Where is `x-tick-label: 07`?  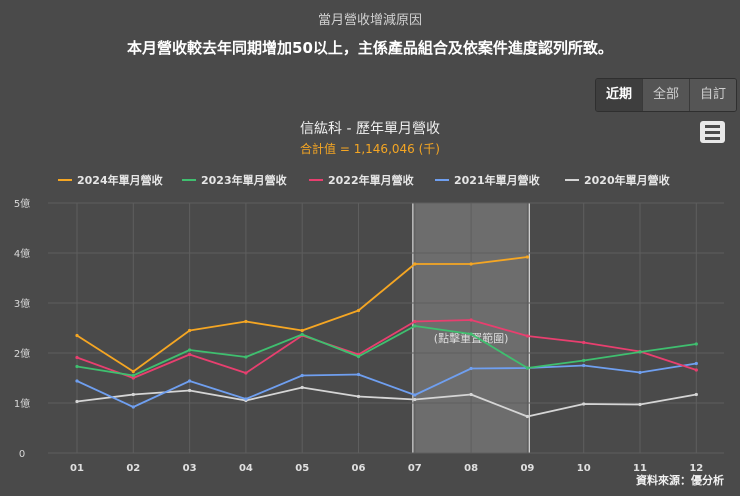
x-tick-label: 07 is located at coordinates (415, 468).